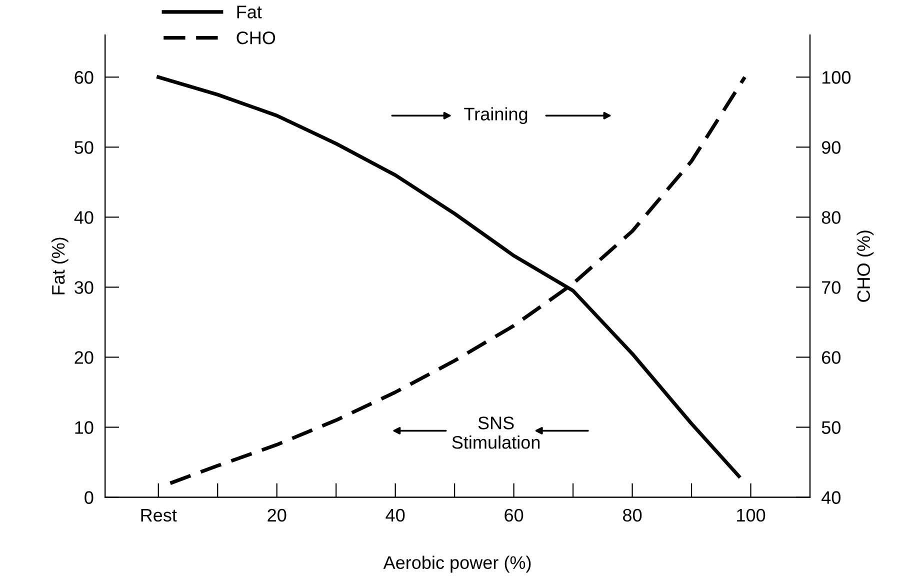  I want to click on x-tick-label: 100, so click(751, 515).